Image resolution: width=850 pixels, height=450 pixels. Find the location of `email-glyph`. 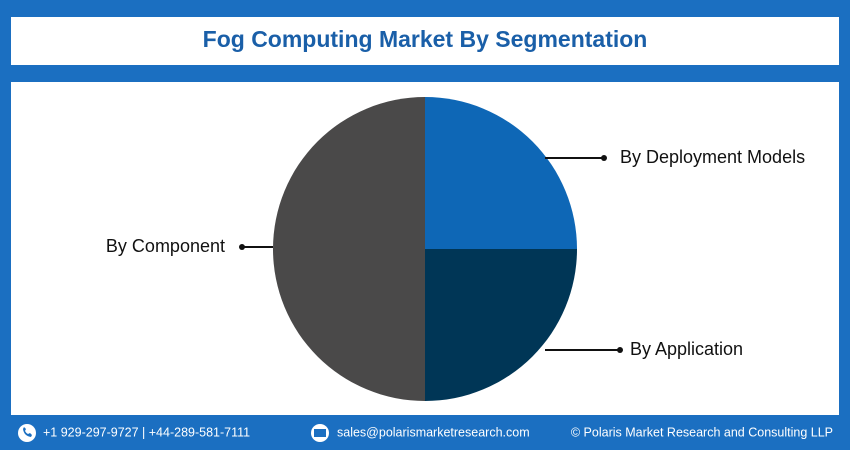

email-glyph is located at coordinates (320, 433).